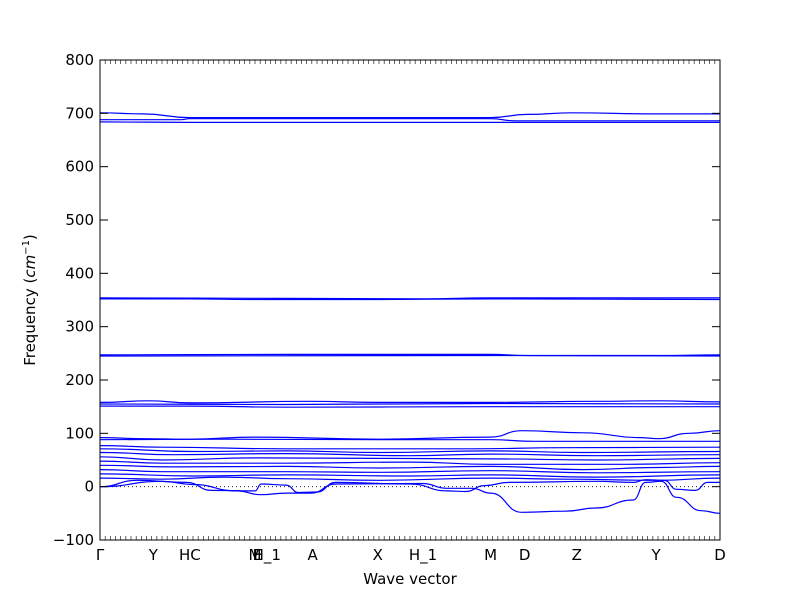  Describe the element at coordinates (100, 555) in the screenshot. I see `x-tick-label: Γ` at that location.